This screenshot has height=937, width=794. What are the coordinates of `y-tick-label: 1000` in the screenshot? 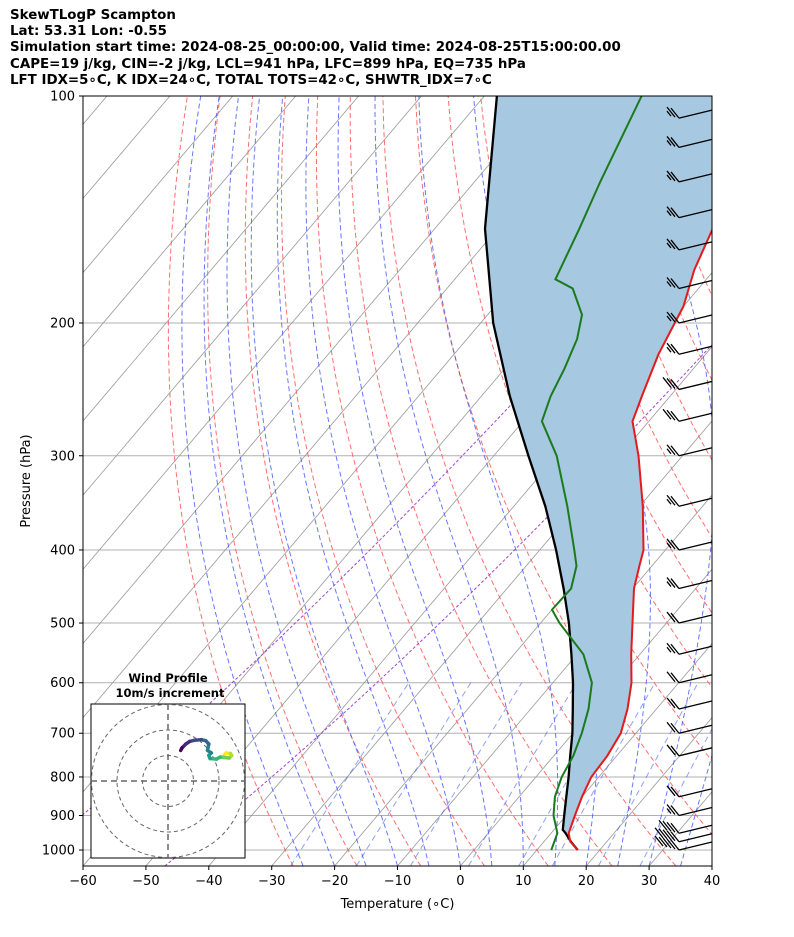 It's located at (58, 851).